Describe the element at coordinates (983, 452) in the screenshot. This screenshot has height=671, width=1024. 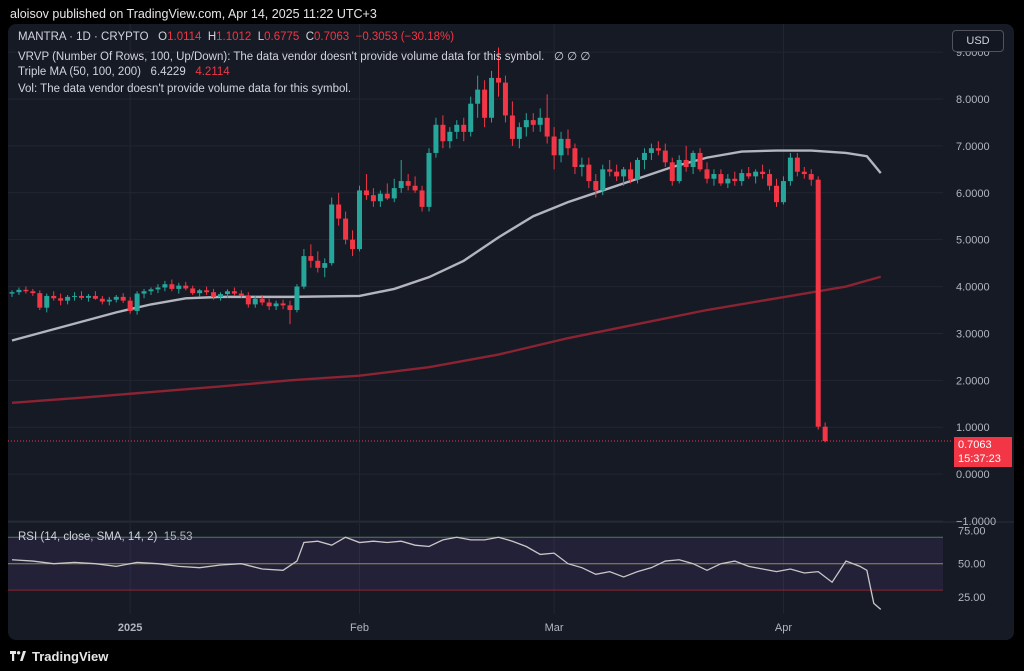
I see `last-price-tag: 0.7063 15:37:23` at that location.